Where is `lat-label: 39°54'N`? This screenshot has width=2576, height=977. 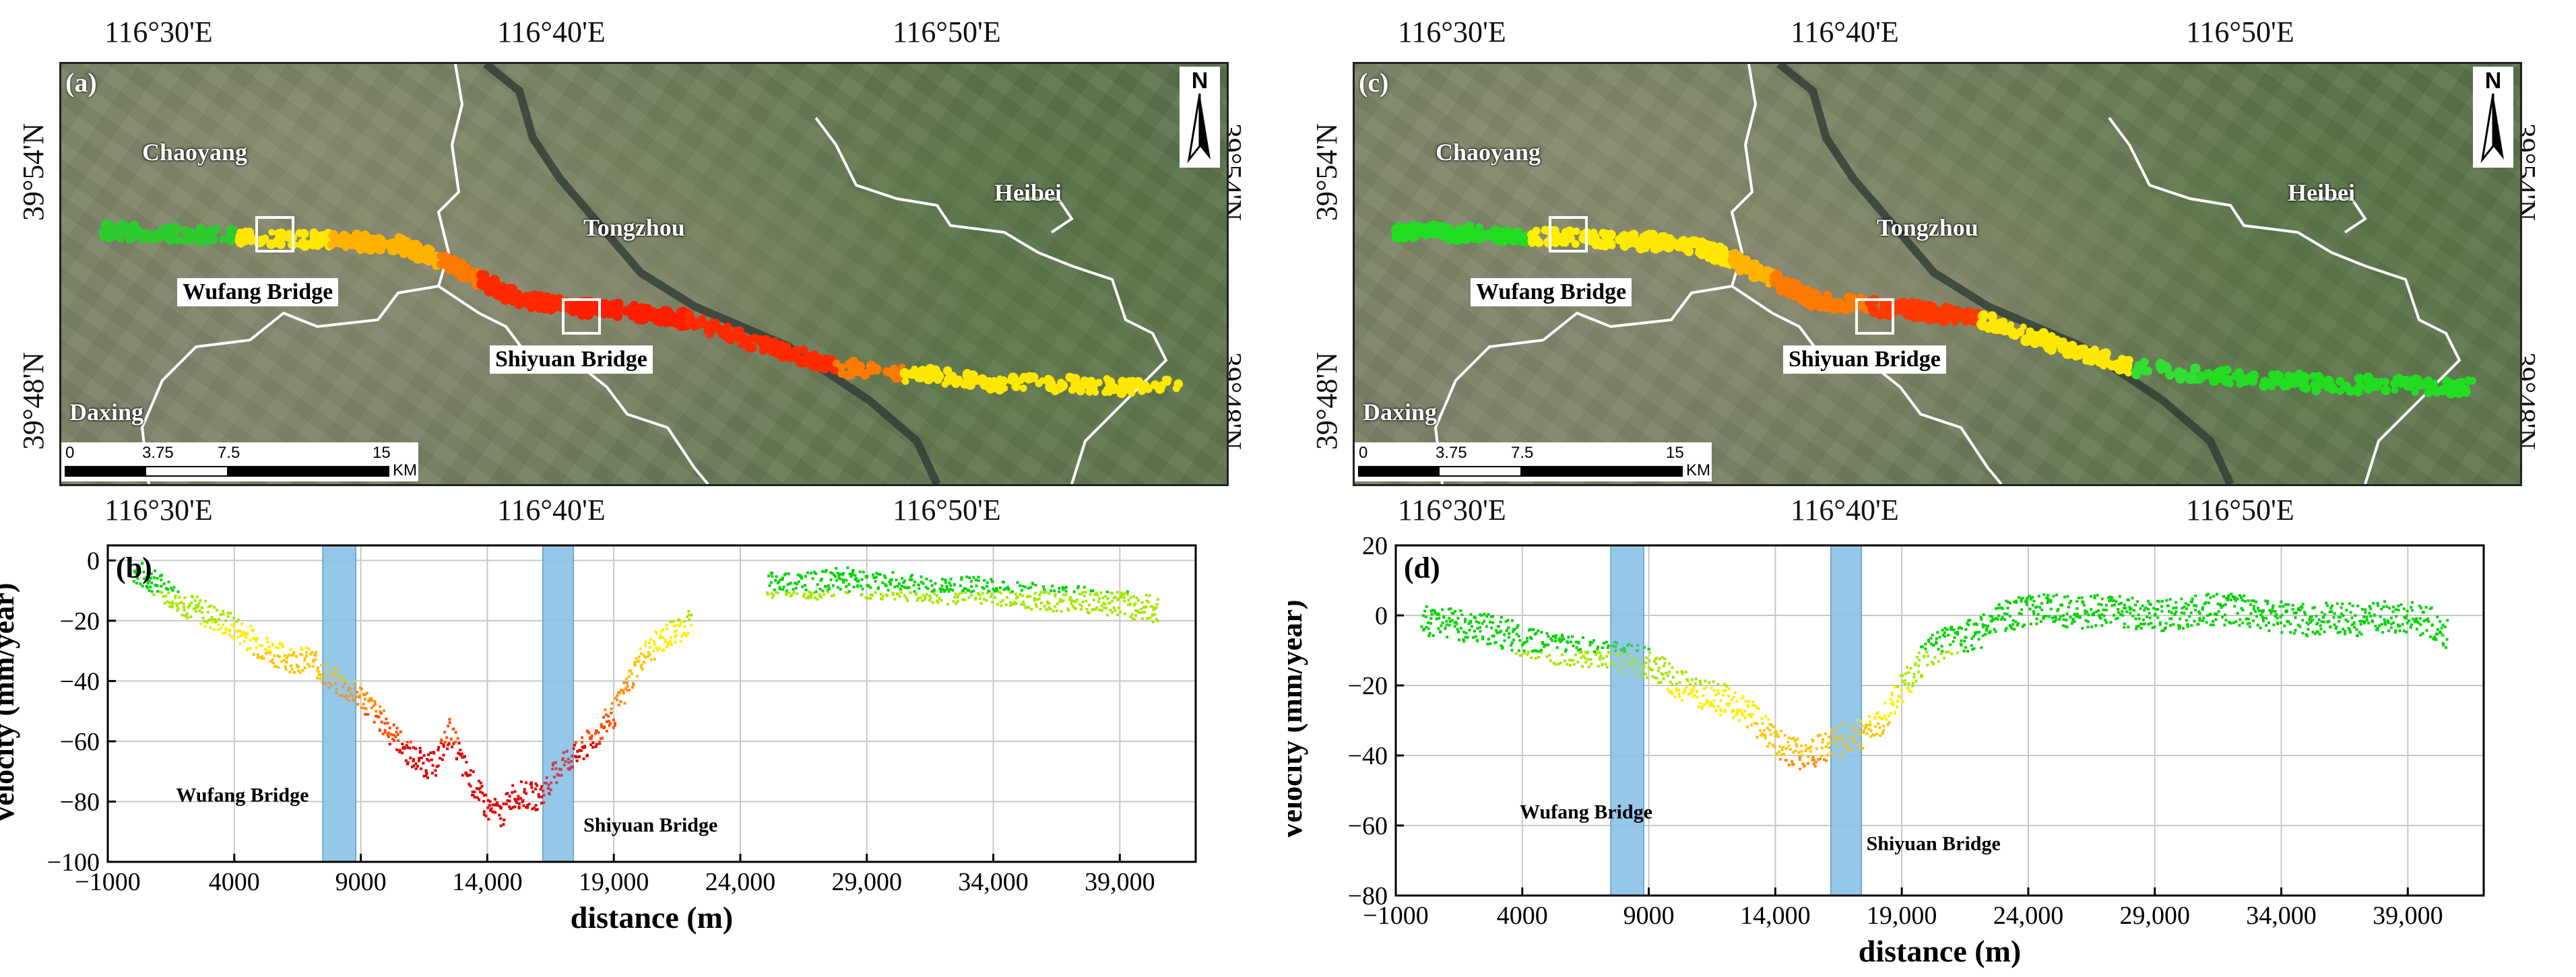 lat-label: 39°54'N is located at coordinates (1327, 172).